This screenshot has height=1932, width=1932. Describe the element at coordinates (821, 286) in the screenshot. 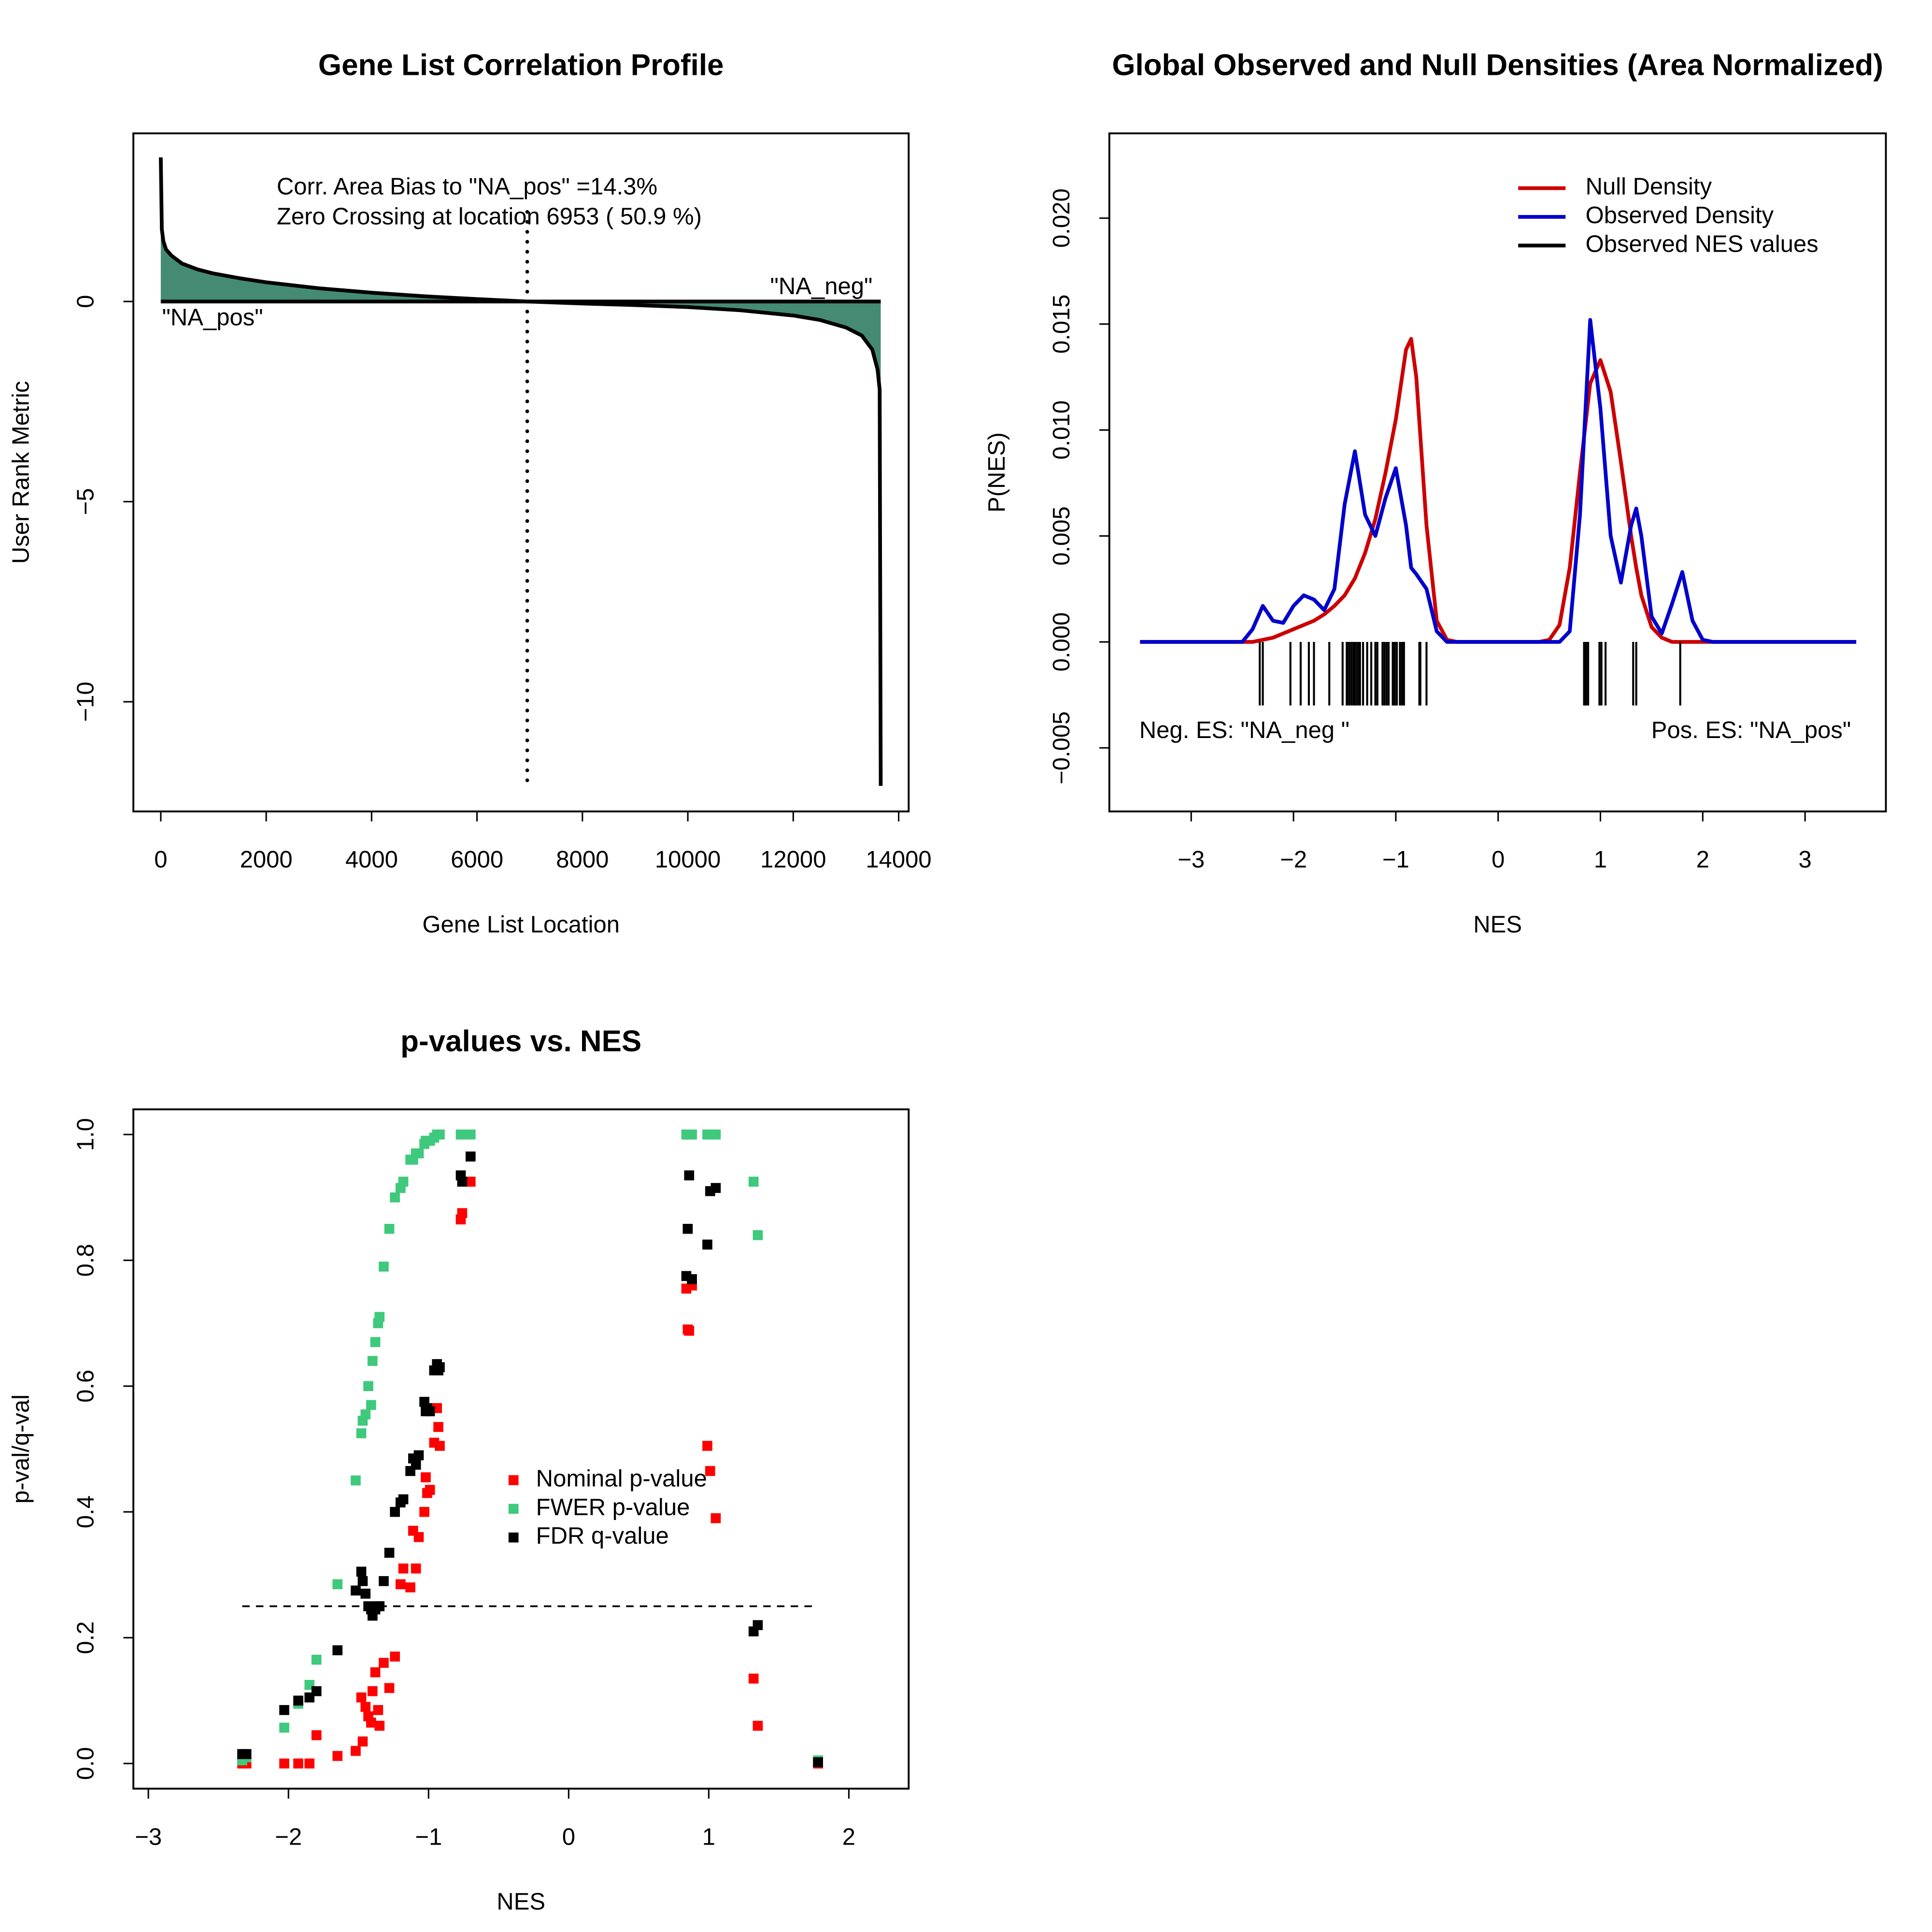

I see `annotation: "NA_neg"` at that location.